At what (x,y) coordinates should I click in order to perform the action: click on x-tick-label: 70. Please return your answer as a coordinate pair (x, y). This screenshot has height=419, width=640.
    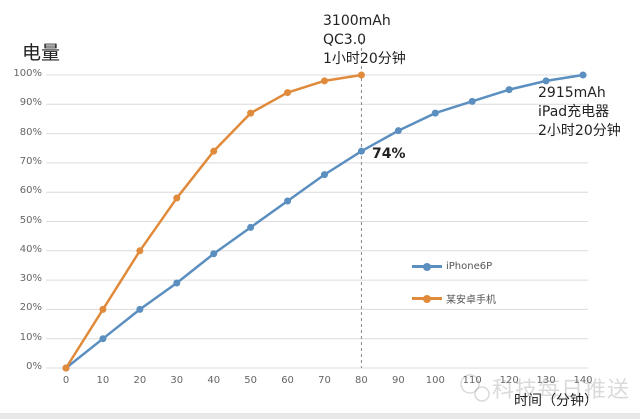
    Looking at the image, I should click on (324, 380).